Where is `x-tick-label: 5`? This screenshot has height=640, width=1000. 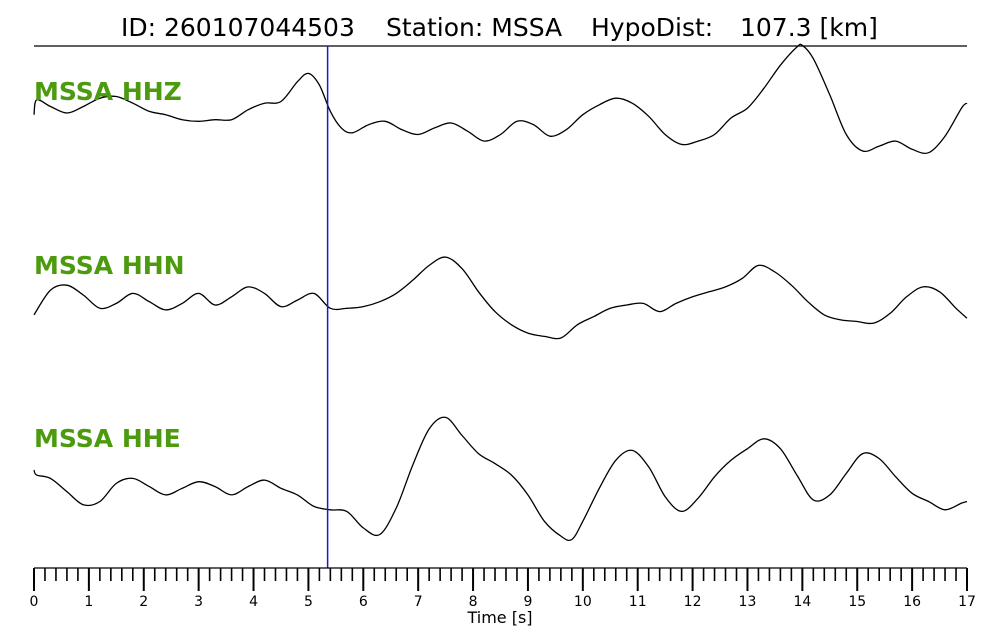
x-tick-label: 5 is located at coordinates (308, 602).